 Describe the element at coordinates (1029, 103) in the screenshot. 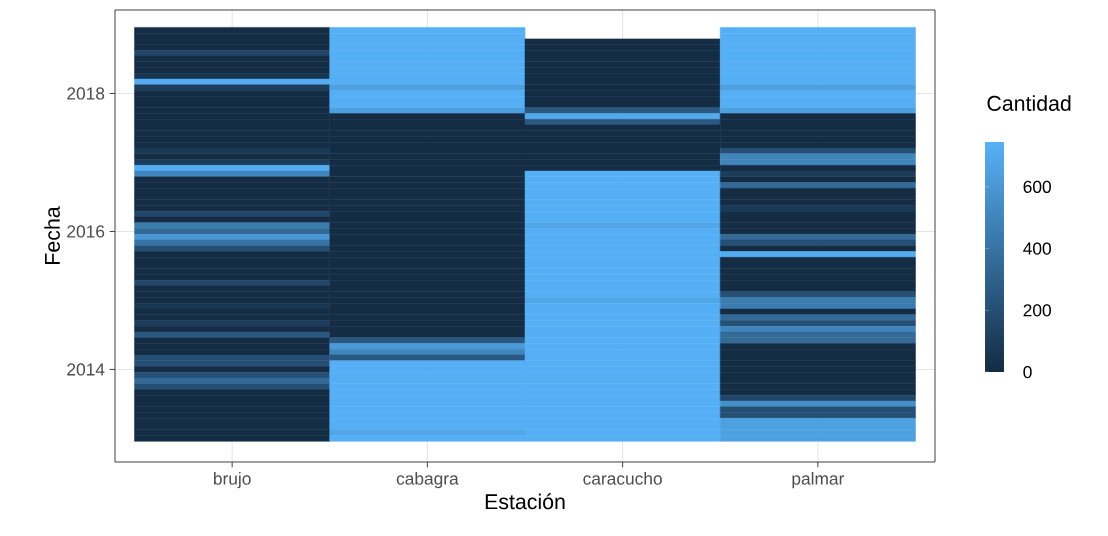

I see `color-bar-title: Cantidad` at that location.